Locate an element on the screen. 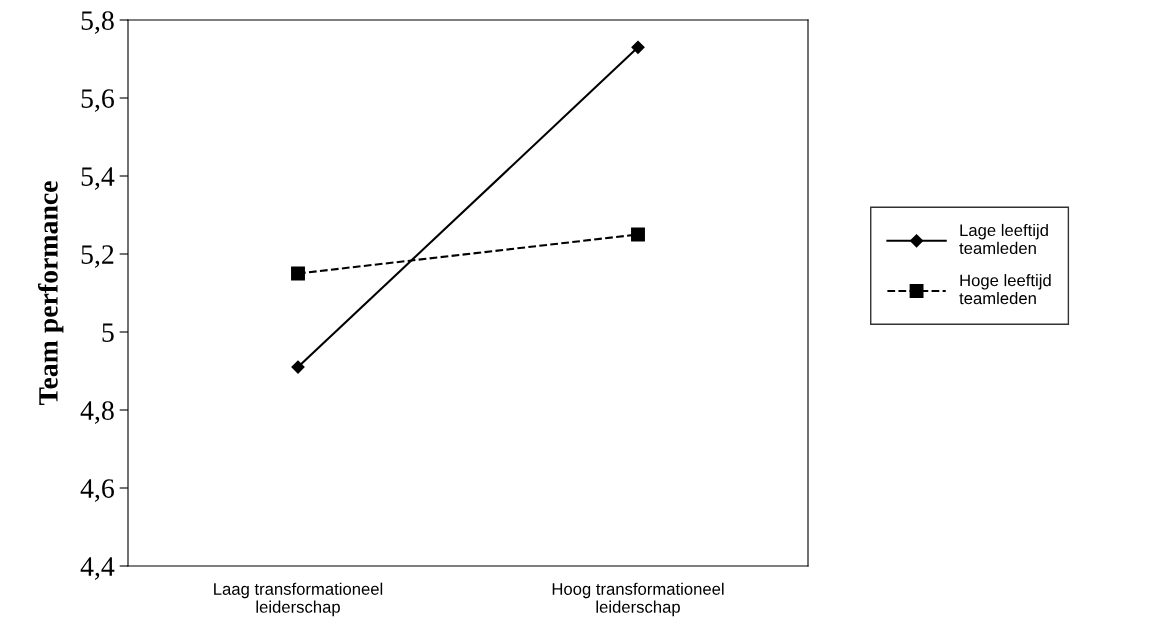 This screenshot has width=1169, height=644. legend-label: Hoge leeftijd teamleden is located at coordinates (1005, 289).